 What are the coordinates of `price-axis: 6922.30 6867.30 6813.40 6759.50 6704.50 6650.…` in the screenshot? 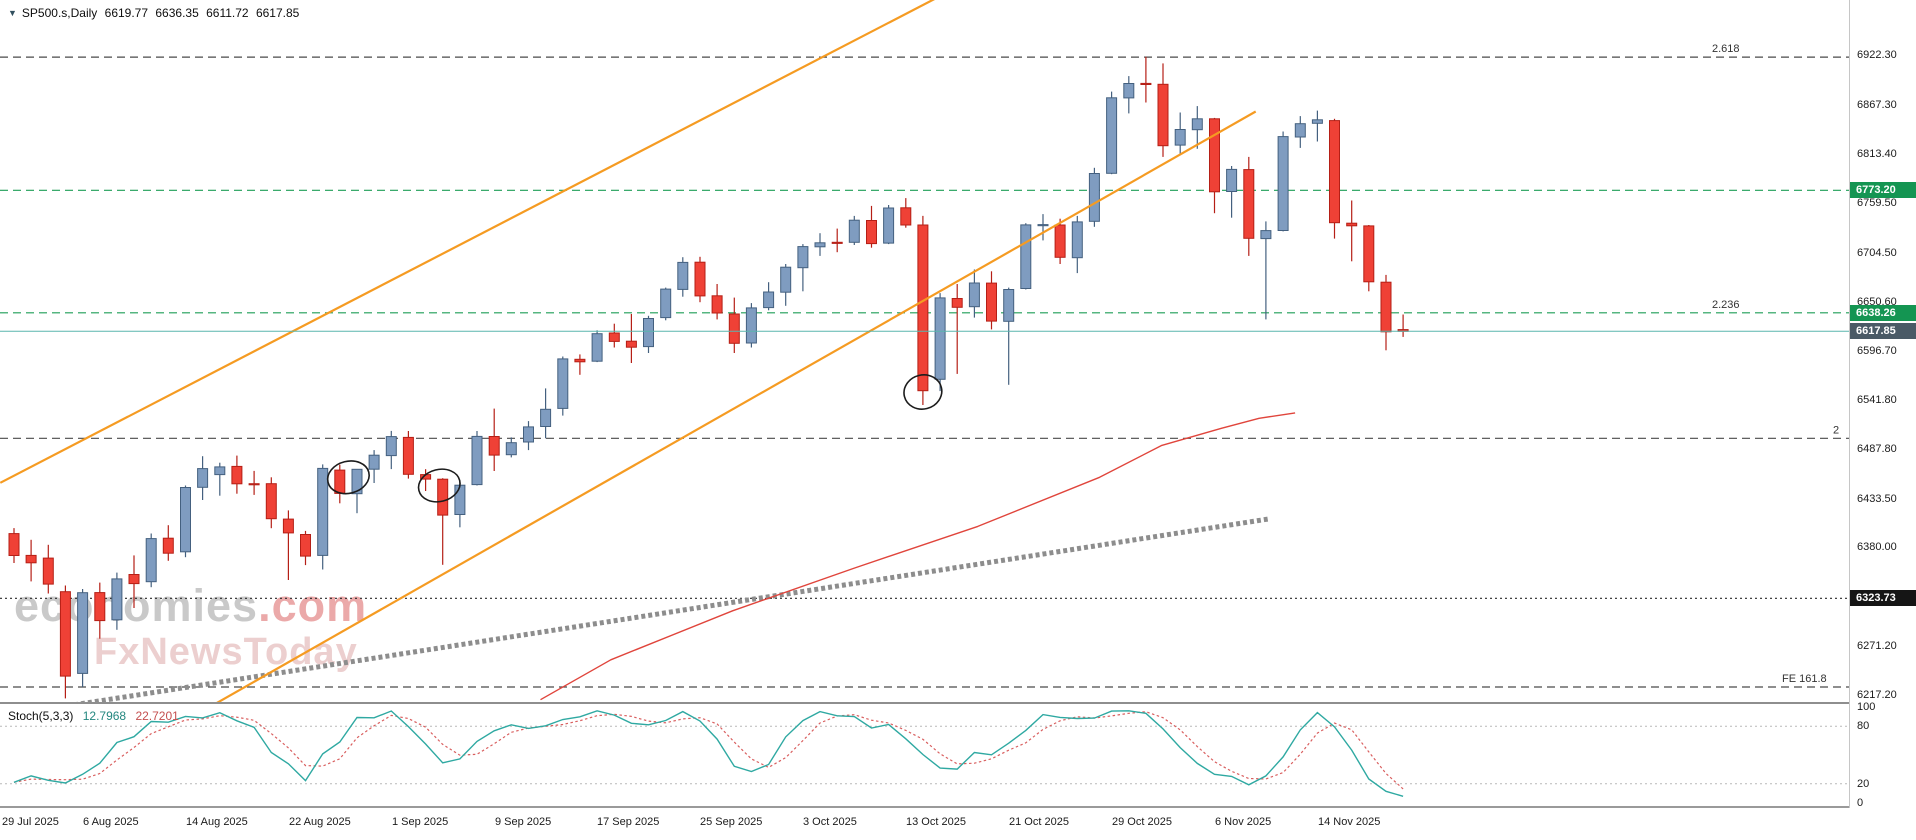 It's located at (1882, 404).